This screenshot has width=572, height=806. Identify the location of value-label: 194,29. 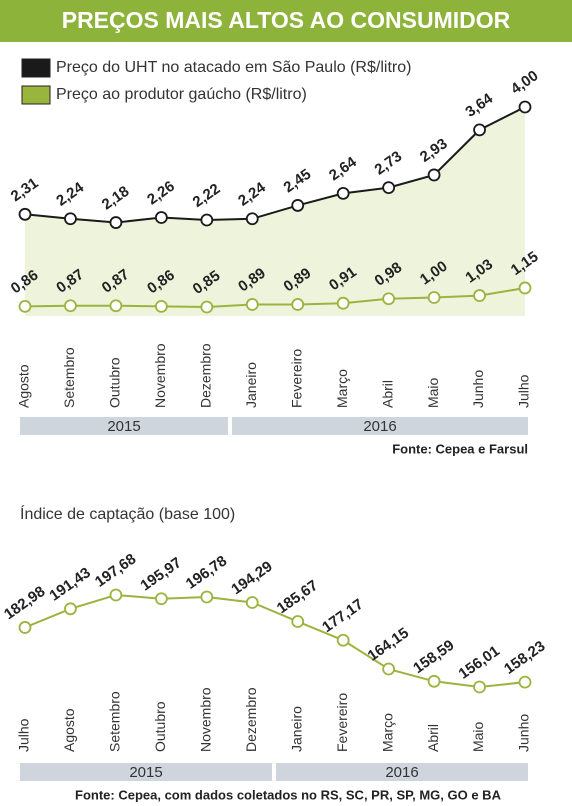
(251, 578).